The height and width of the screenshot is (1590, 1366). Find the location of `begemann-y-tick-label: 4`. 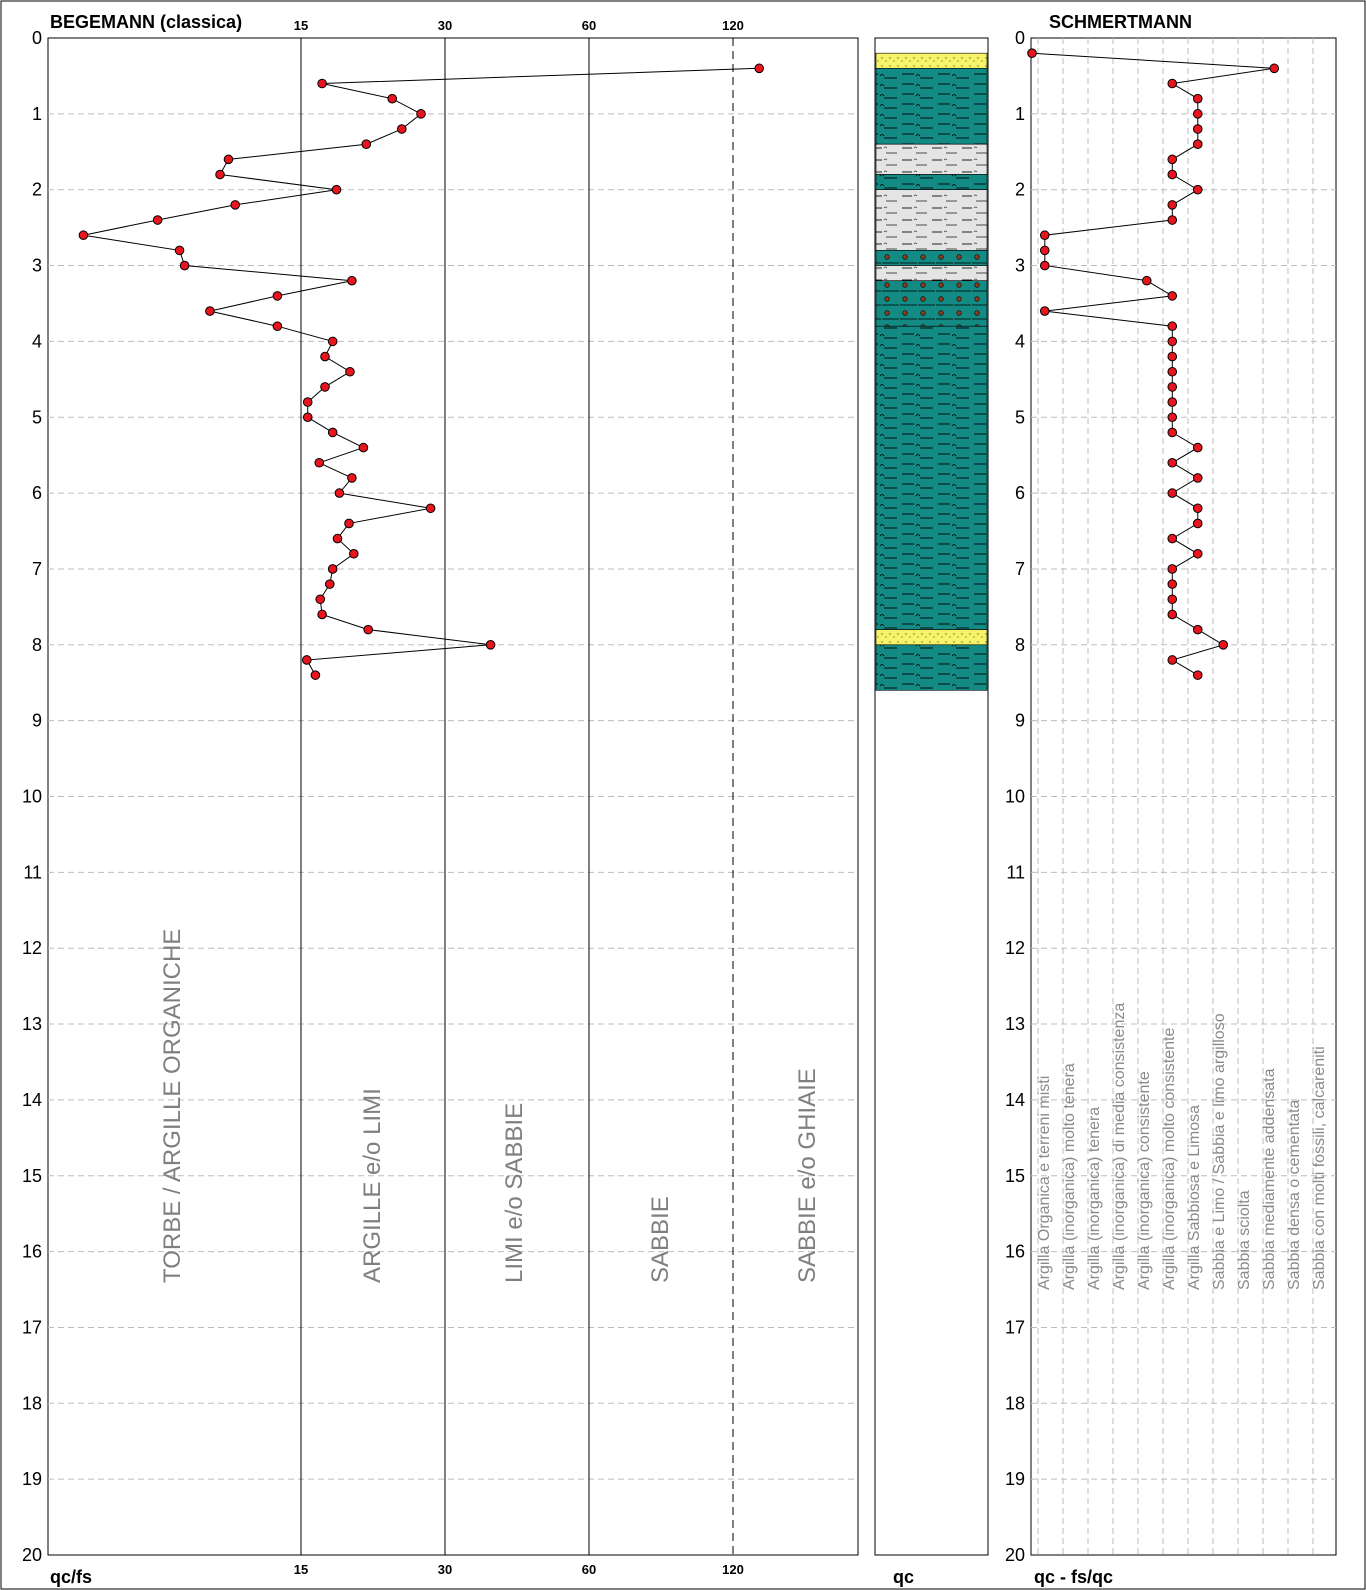

begemann-y-tick-label: 4 is located at coordinates (37, 341).